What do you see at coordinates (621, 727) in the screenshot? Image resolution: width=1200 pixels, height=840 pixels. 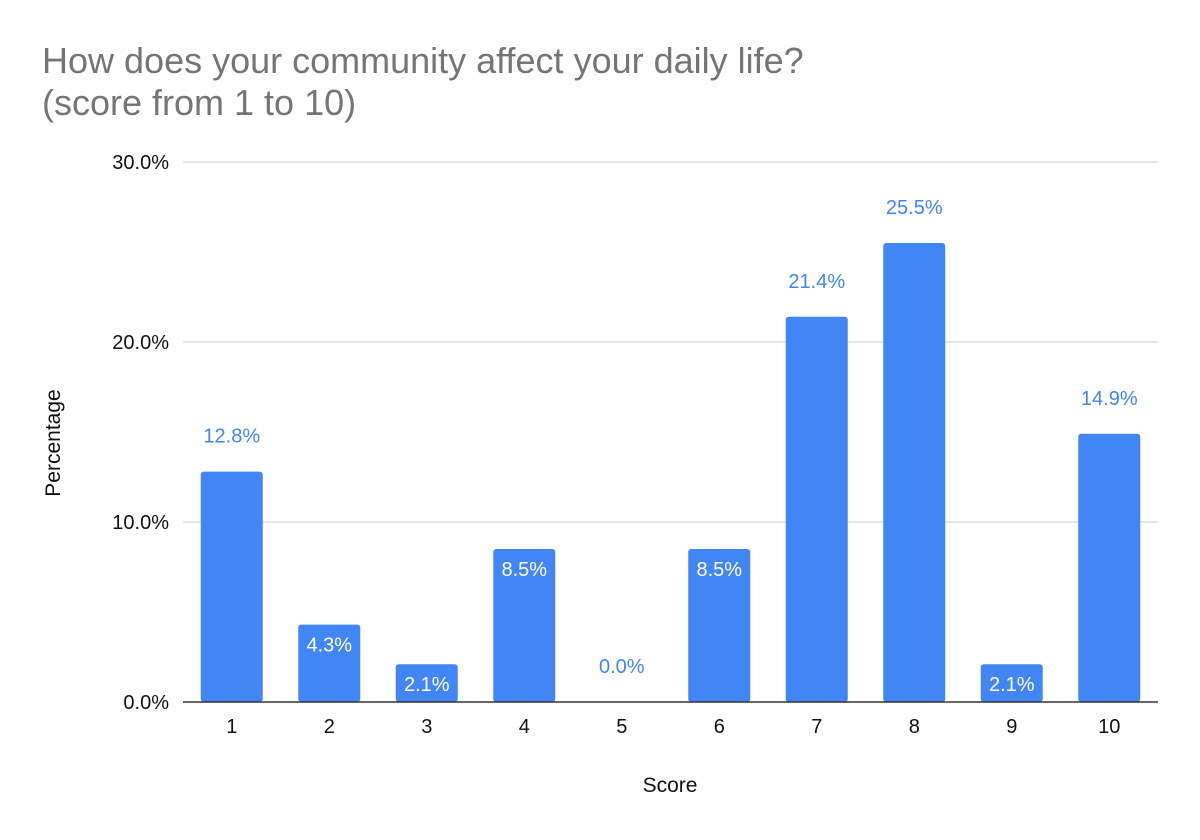 I see `x-tick-label: 5` at bounding box center [621, 727].